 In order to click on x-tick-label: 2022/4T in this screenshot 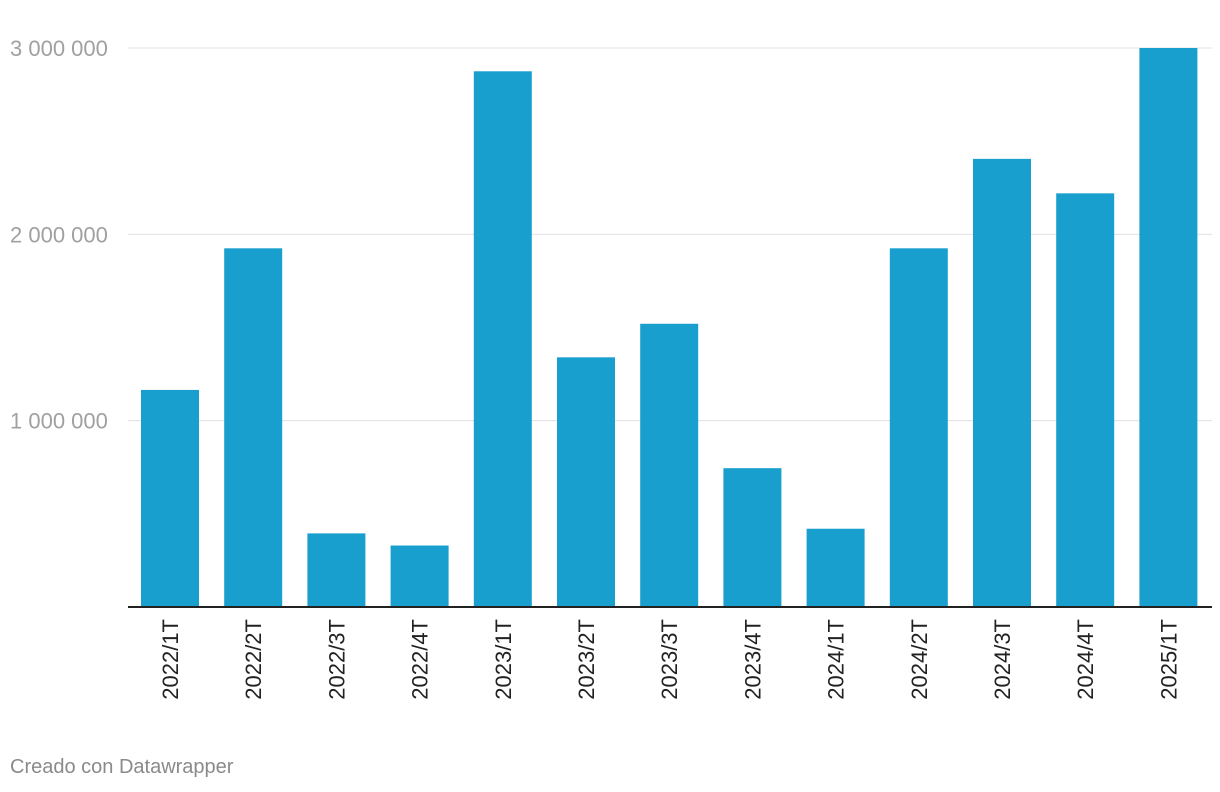, I will do `click(420, 659)`.